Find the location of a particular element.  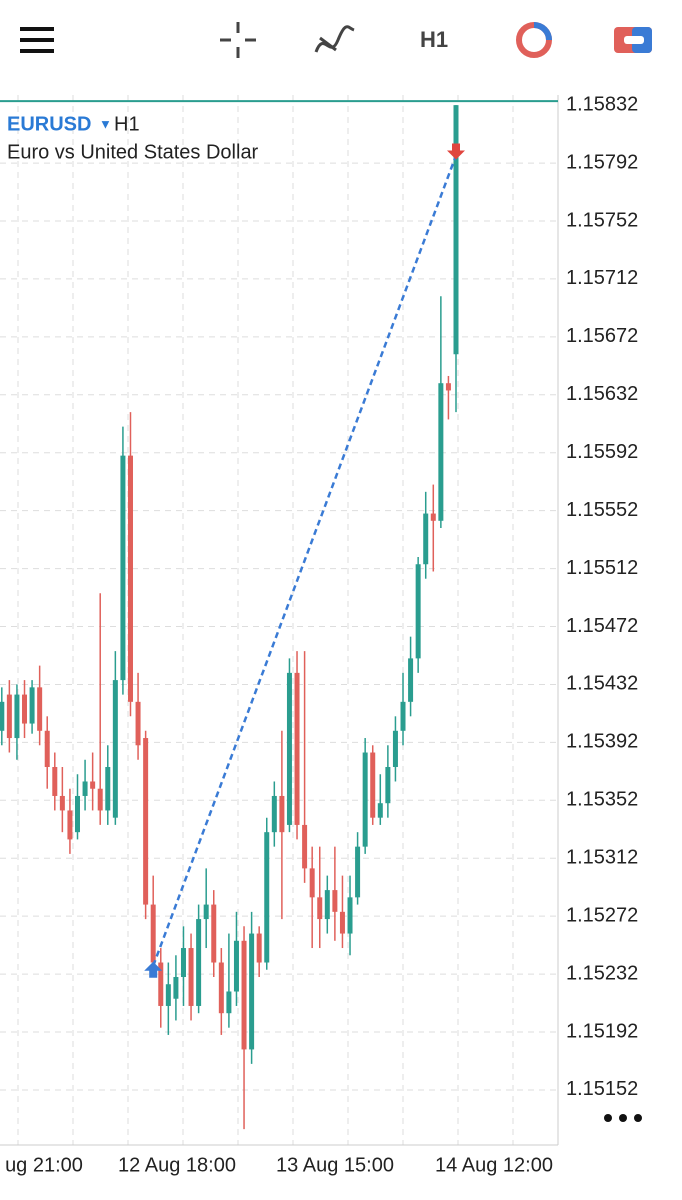

y-tick-label: 1.15672 is located at coordinates (602, 336).